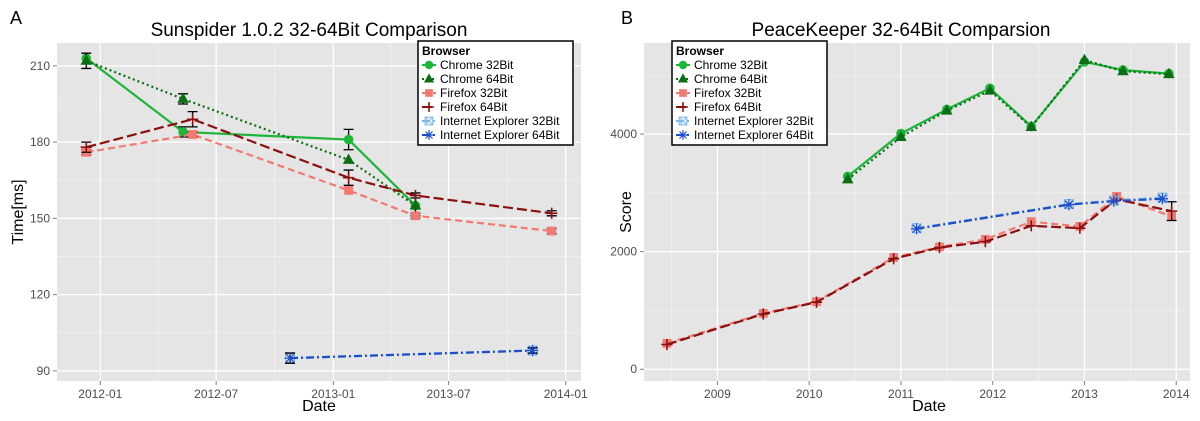  What do you see at coordinates (309, 30) in the screenshot?
I see `chart-title: Sunspider 1.0.2 32-64Bit Comparison` at bounding box center [309, 30].